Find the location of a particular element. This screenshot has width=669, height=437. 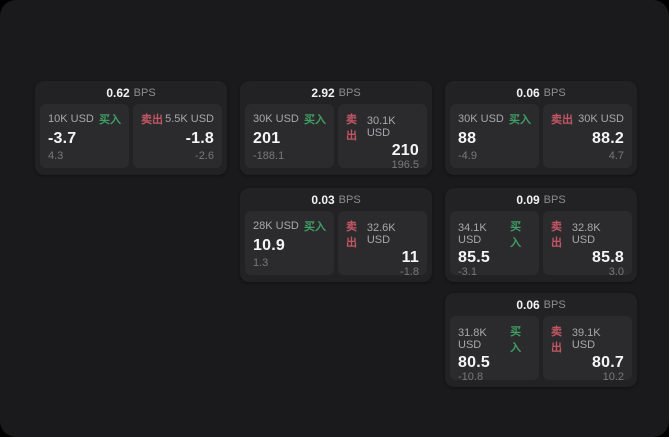

sell-tile: 卖出 30.1K USD 210 196.5 is located at coordinates (382, 137).